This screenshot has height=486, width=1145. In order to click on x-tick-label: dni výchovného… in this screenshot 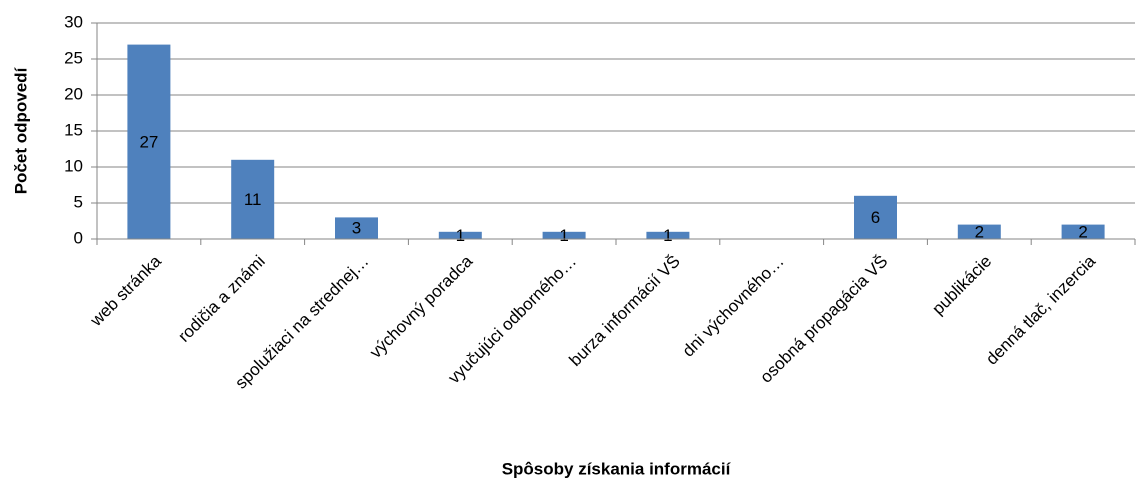, I will do `click(733, 306)`.